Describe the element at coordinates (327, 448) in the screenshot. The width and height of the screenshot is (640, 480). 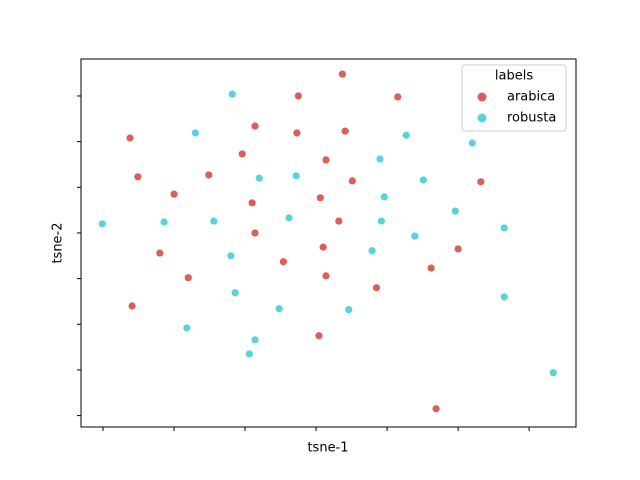
I see `x-axis-label: tsne-1` at that location.